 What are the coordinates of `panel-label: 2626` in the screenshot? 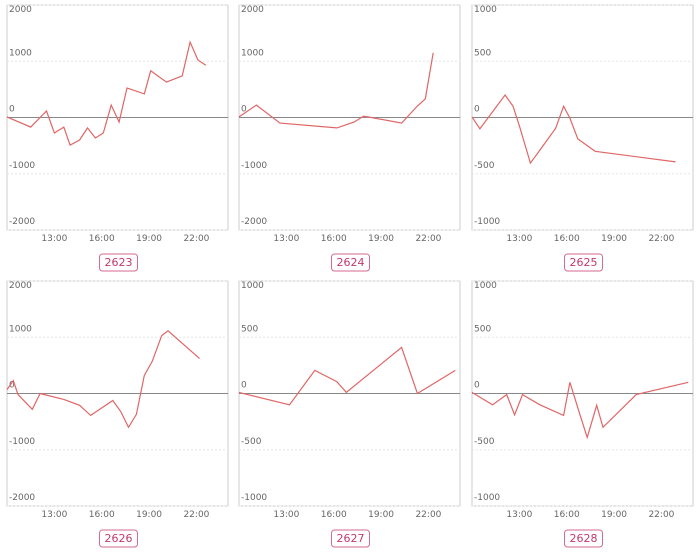 It's located at (119, 538).